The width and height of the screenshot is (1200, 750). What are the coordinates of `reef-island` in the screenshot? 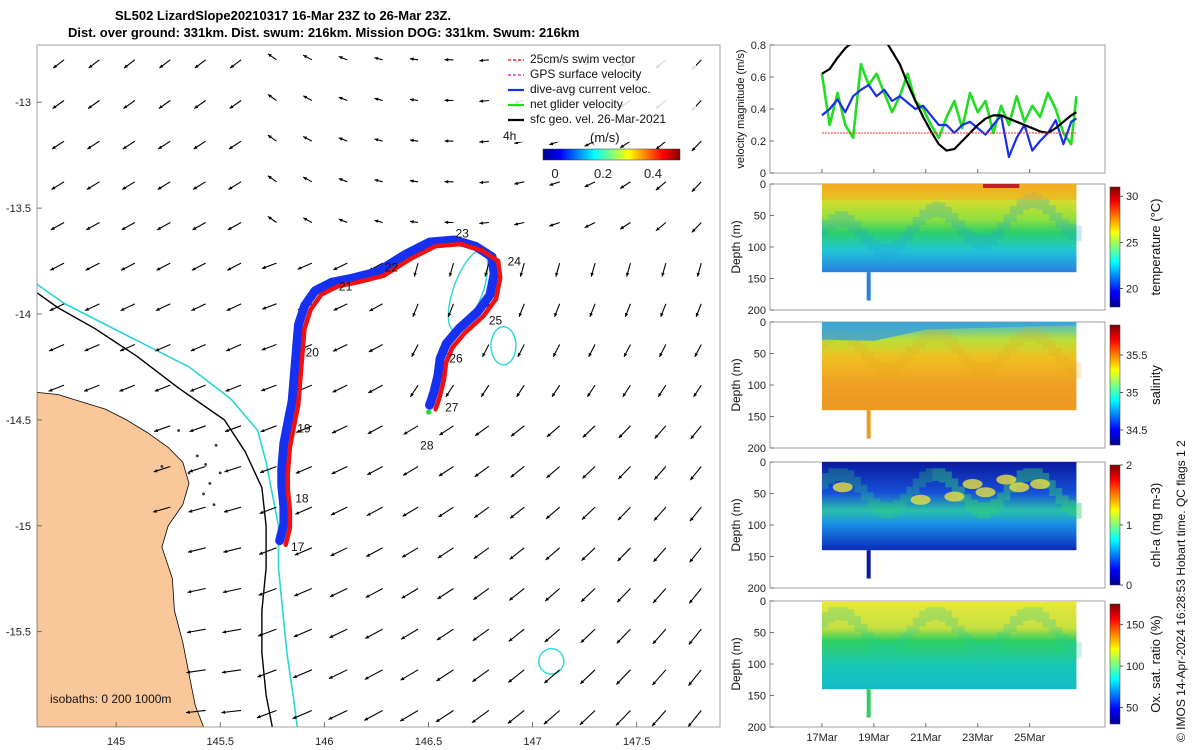 It's located at (189, 473).